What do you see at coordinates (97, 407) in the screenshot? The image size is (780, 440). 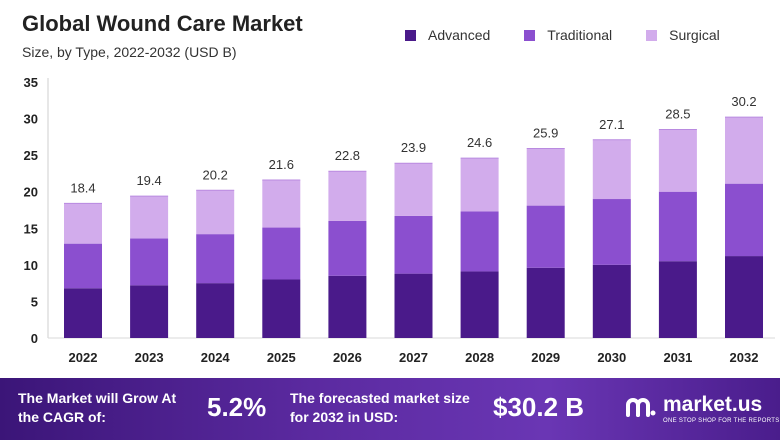 I see `cagr-label: The Market will Grow At the CAGR of:` at bounding box center [97, 407].